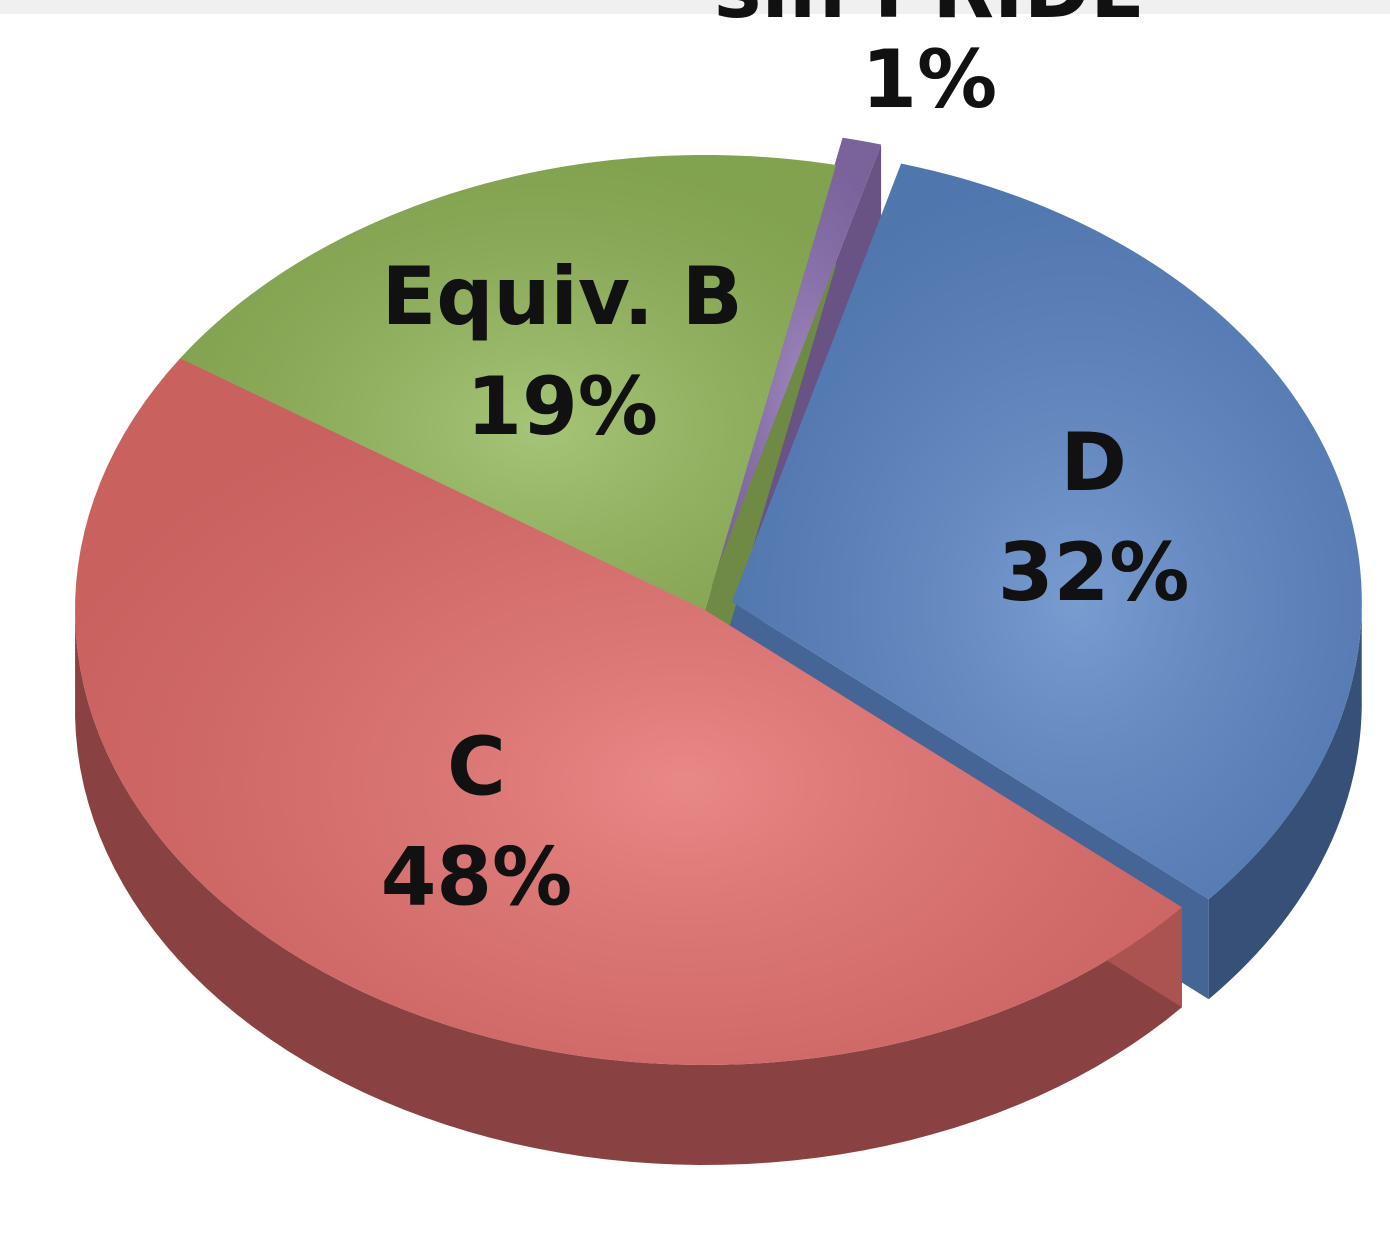 The width and height of the screenshot is (1390, 1258). What do you see at coordinates (562, 296) in the screenshot?
I see `slice-label: Equiv. B` at bounding box center [562, 296].